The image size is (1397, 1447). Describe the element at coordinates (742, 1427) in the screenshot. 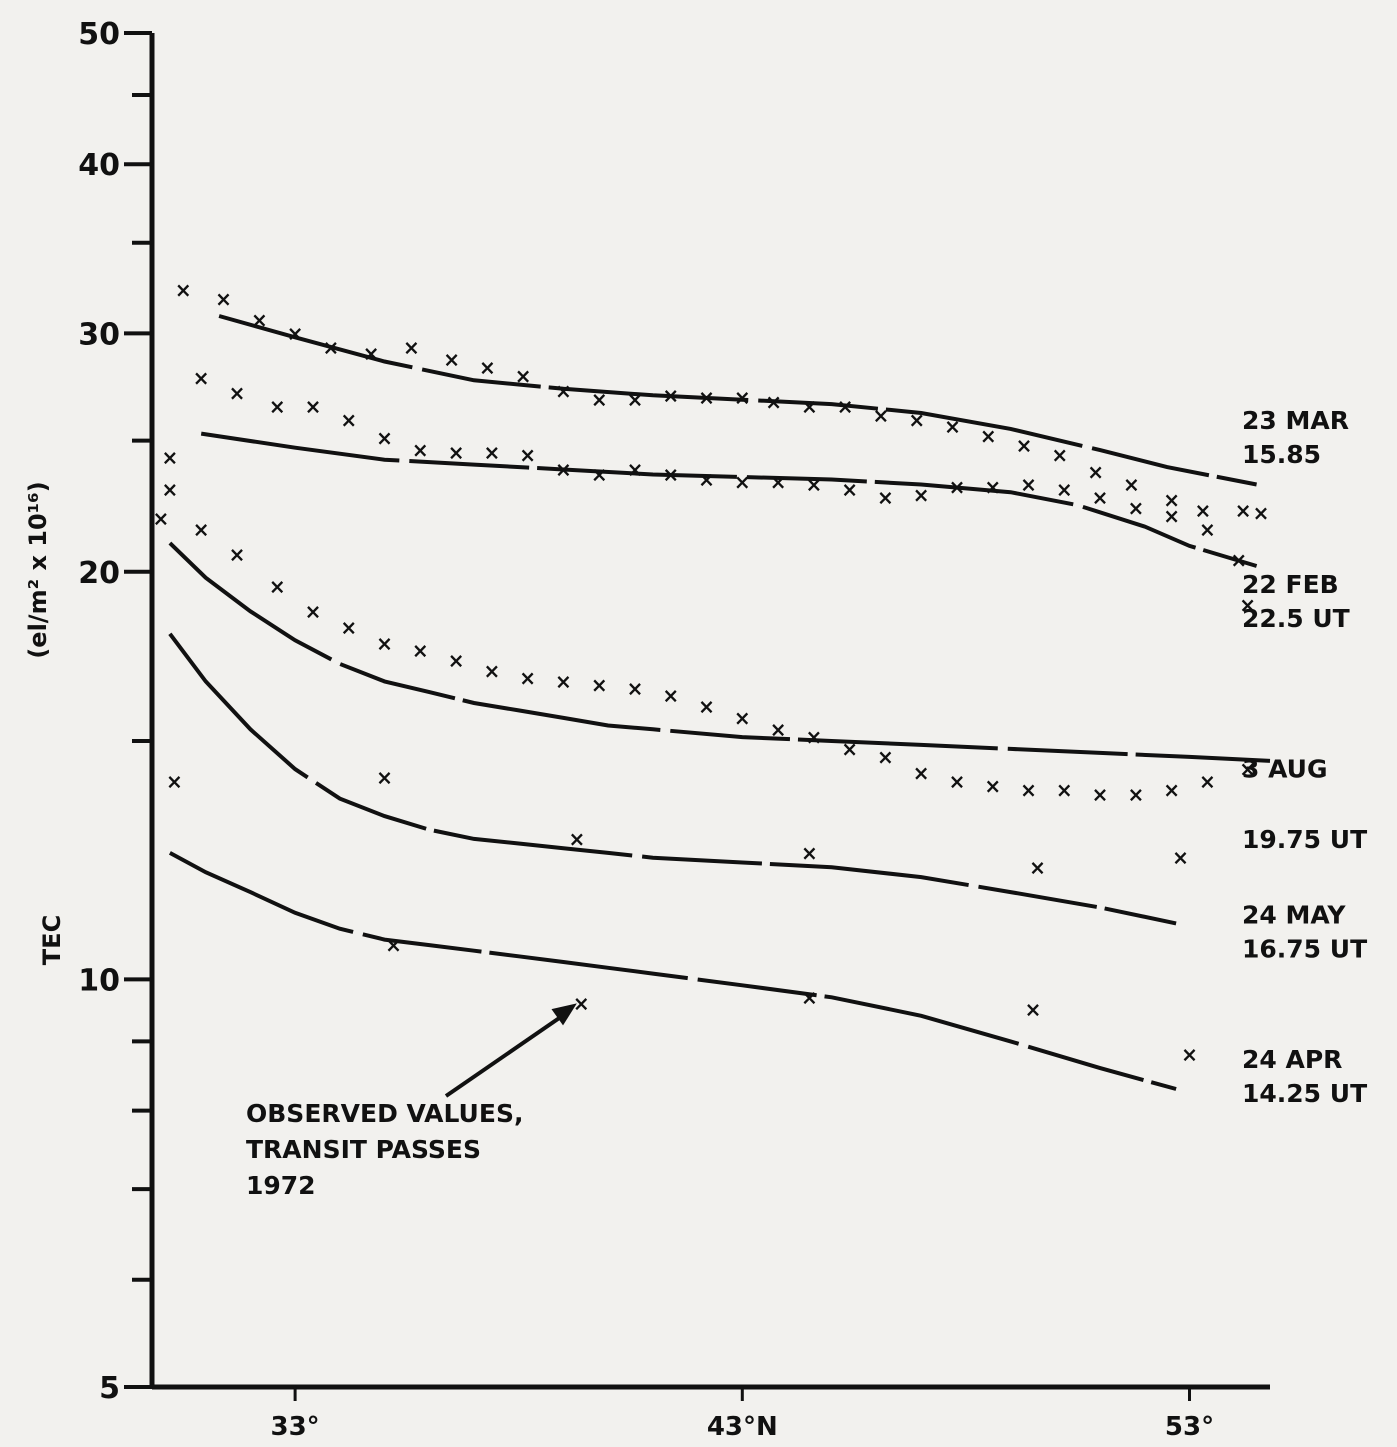

I see `x-tick-label: 43°N` at that location.